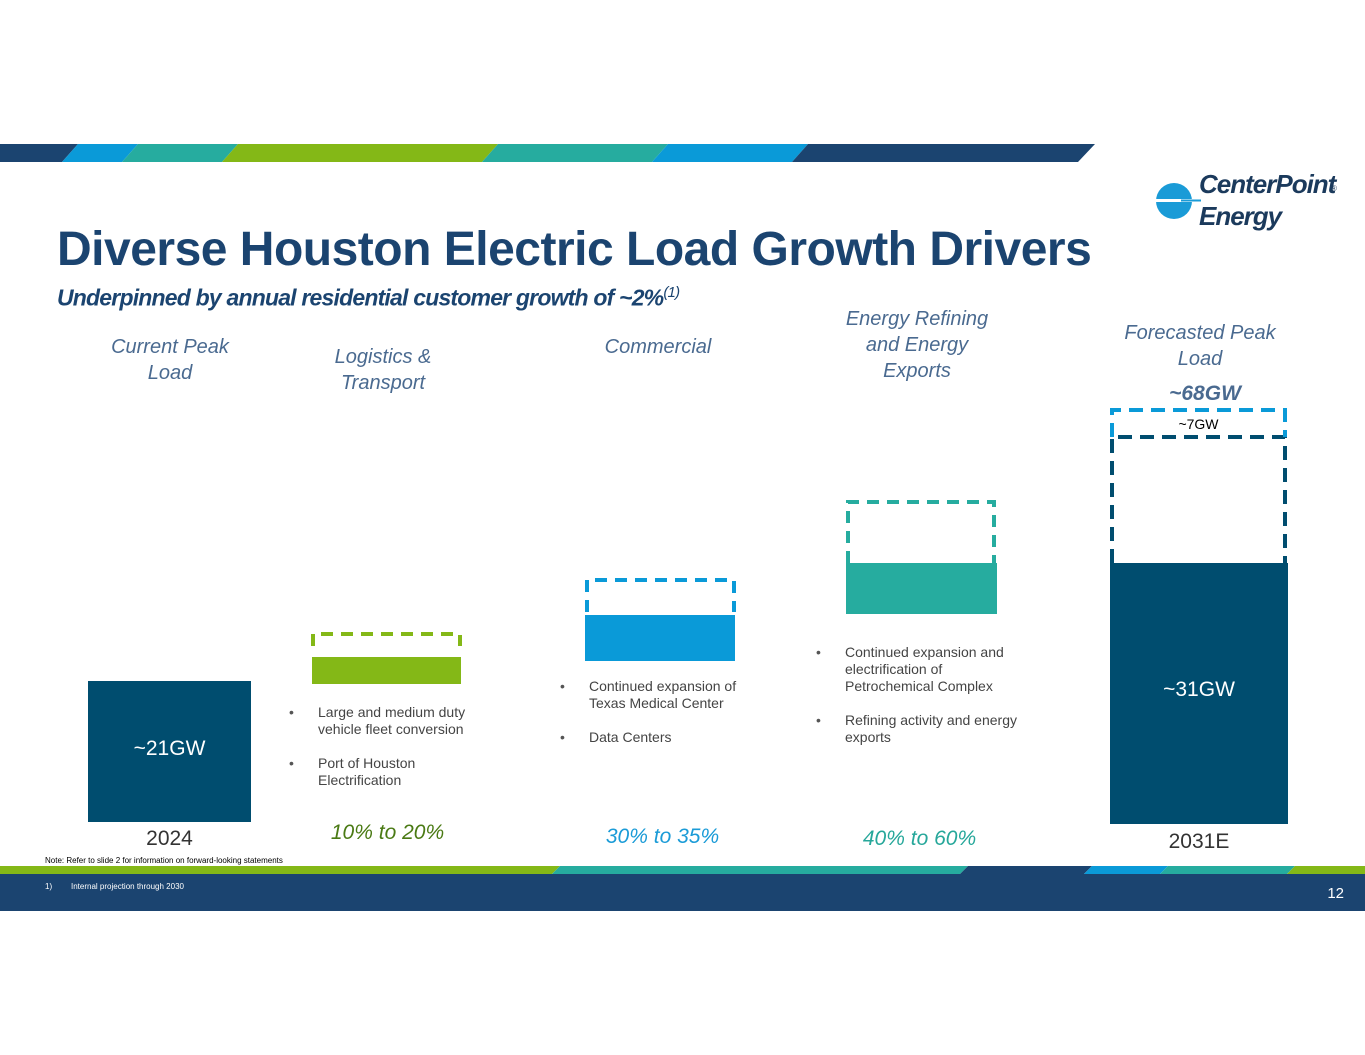 This screenshot has width=1365, height=1055. I want to click on range-energy-refining: 40% to 60%, so click(919, 838).